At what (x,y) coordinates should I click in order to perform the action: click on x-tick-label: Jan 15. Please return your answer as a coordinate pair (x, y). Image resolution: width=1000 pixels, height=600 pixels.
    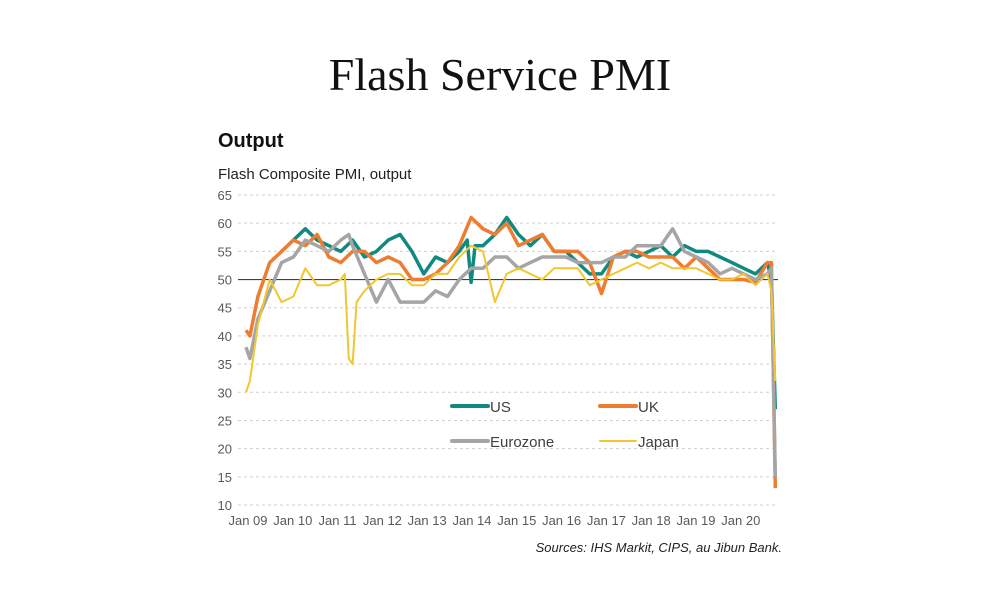
    Looking at the image, I should click on (516, 520).